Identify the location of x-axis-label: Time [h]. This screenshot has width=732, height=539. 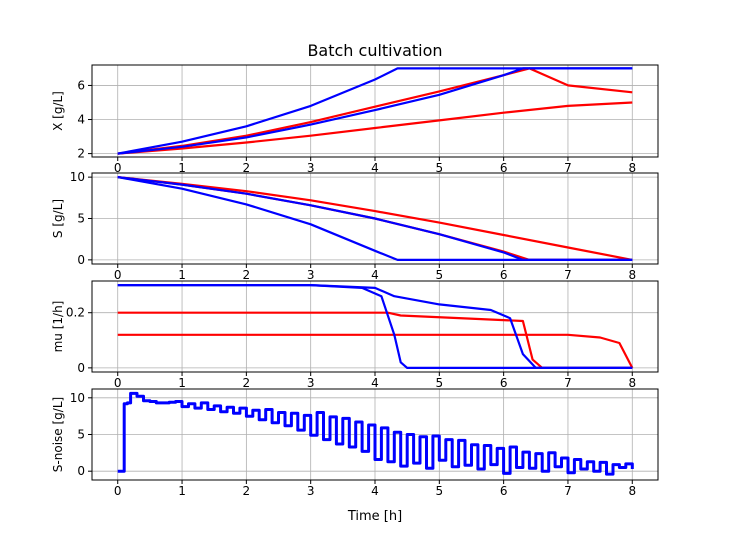
(374, 516).